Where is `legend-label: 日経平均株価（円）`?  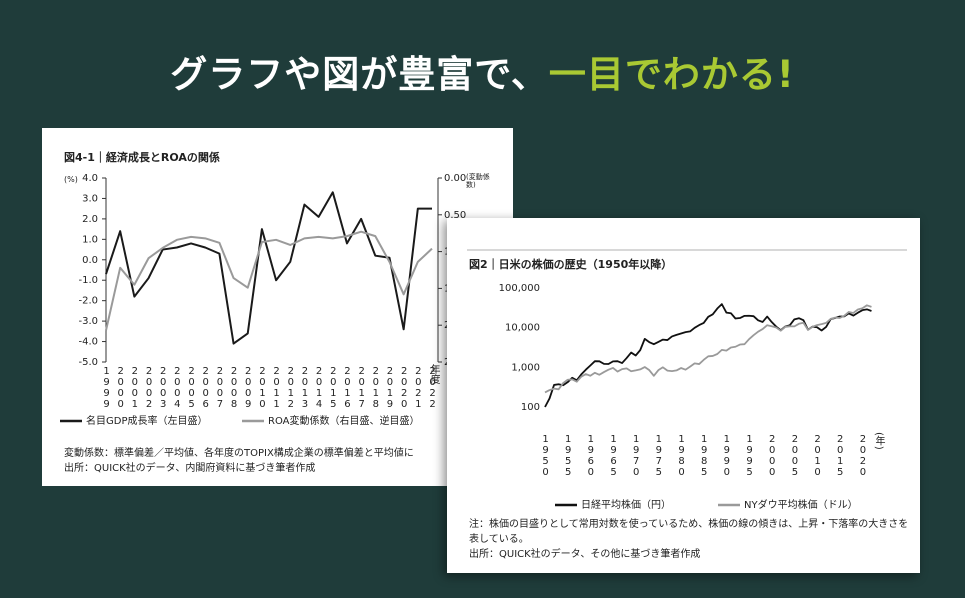 legend-label: 日経平均株価（円） is located at coordinates (626, 504).